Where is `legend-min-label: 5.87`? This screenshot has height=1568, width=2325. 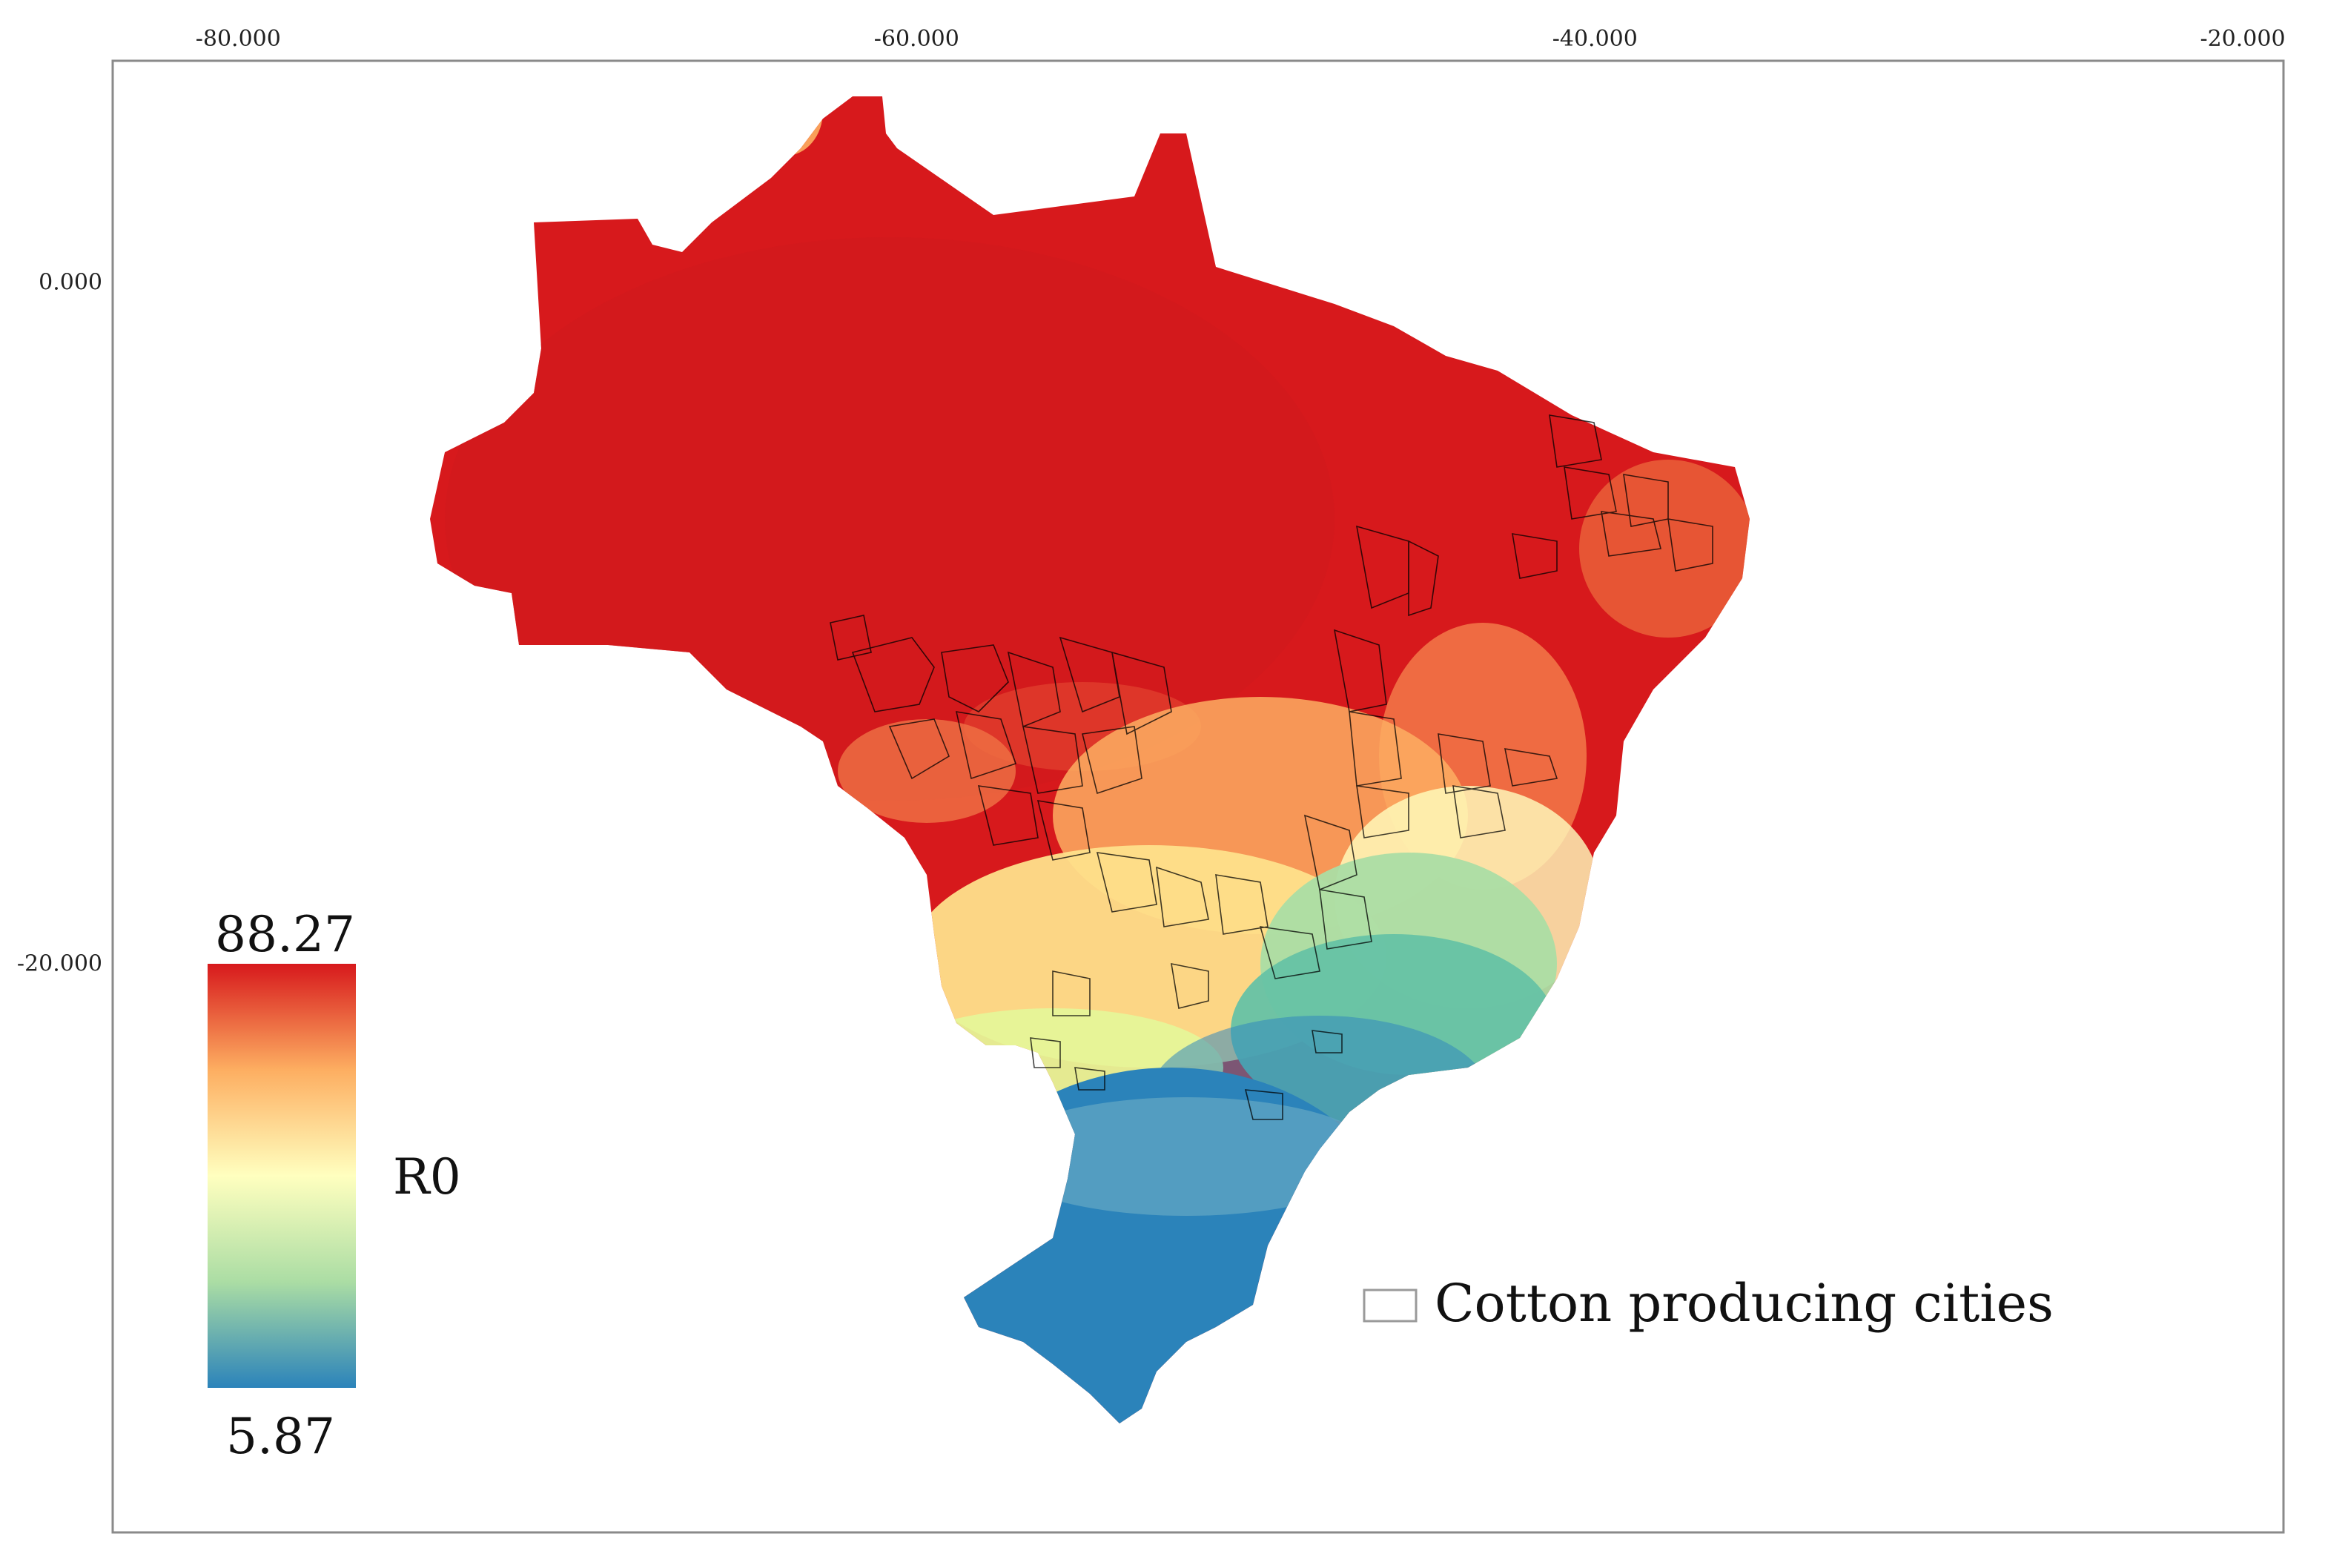 legend-min-label: 5.87 is located at coordinates (280, 1436).